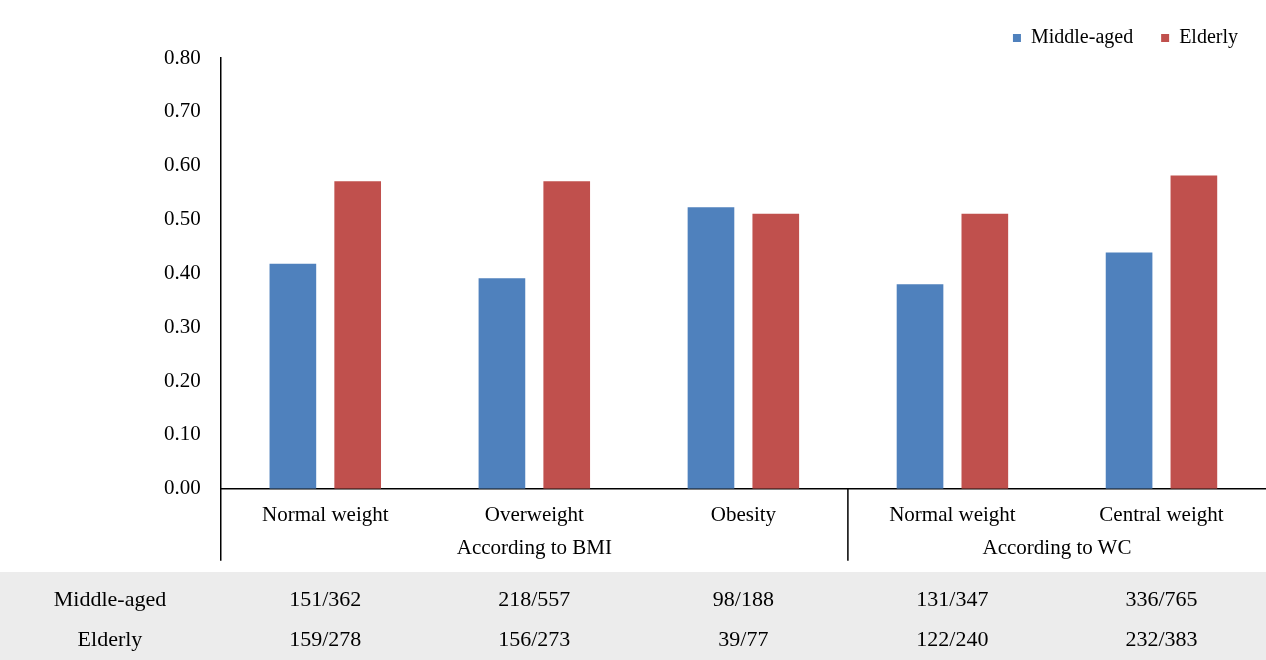 Image resolution: width=1266 pixels, height=660 pixels. Describe the element at coordinates (325, 599) in the screenshot. I see `text: 151/362` at that location.